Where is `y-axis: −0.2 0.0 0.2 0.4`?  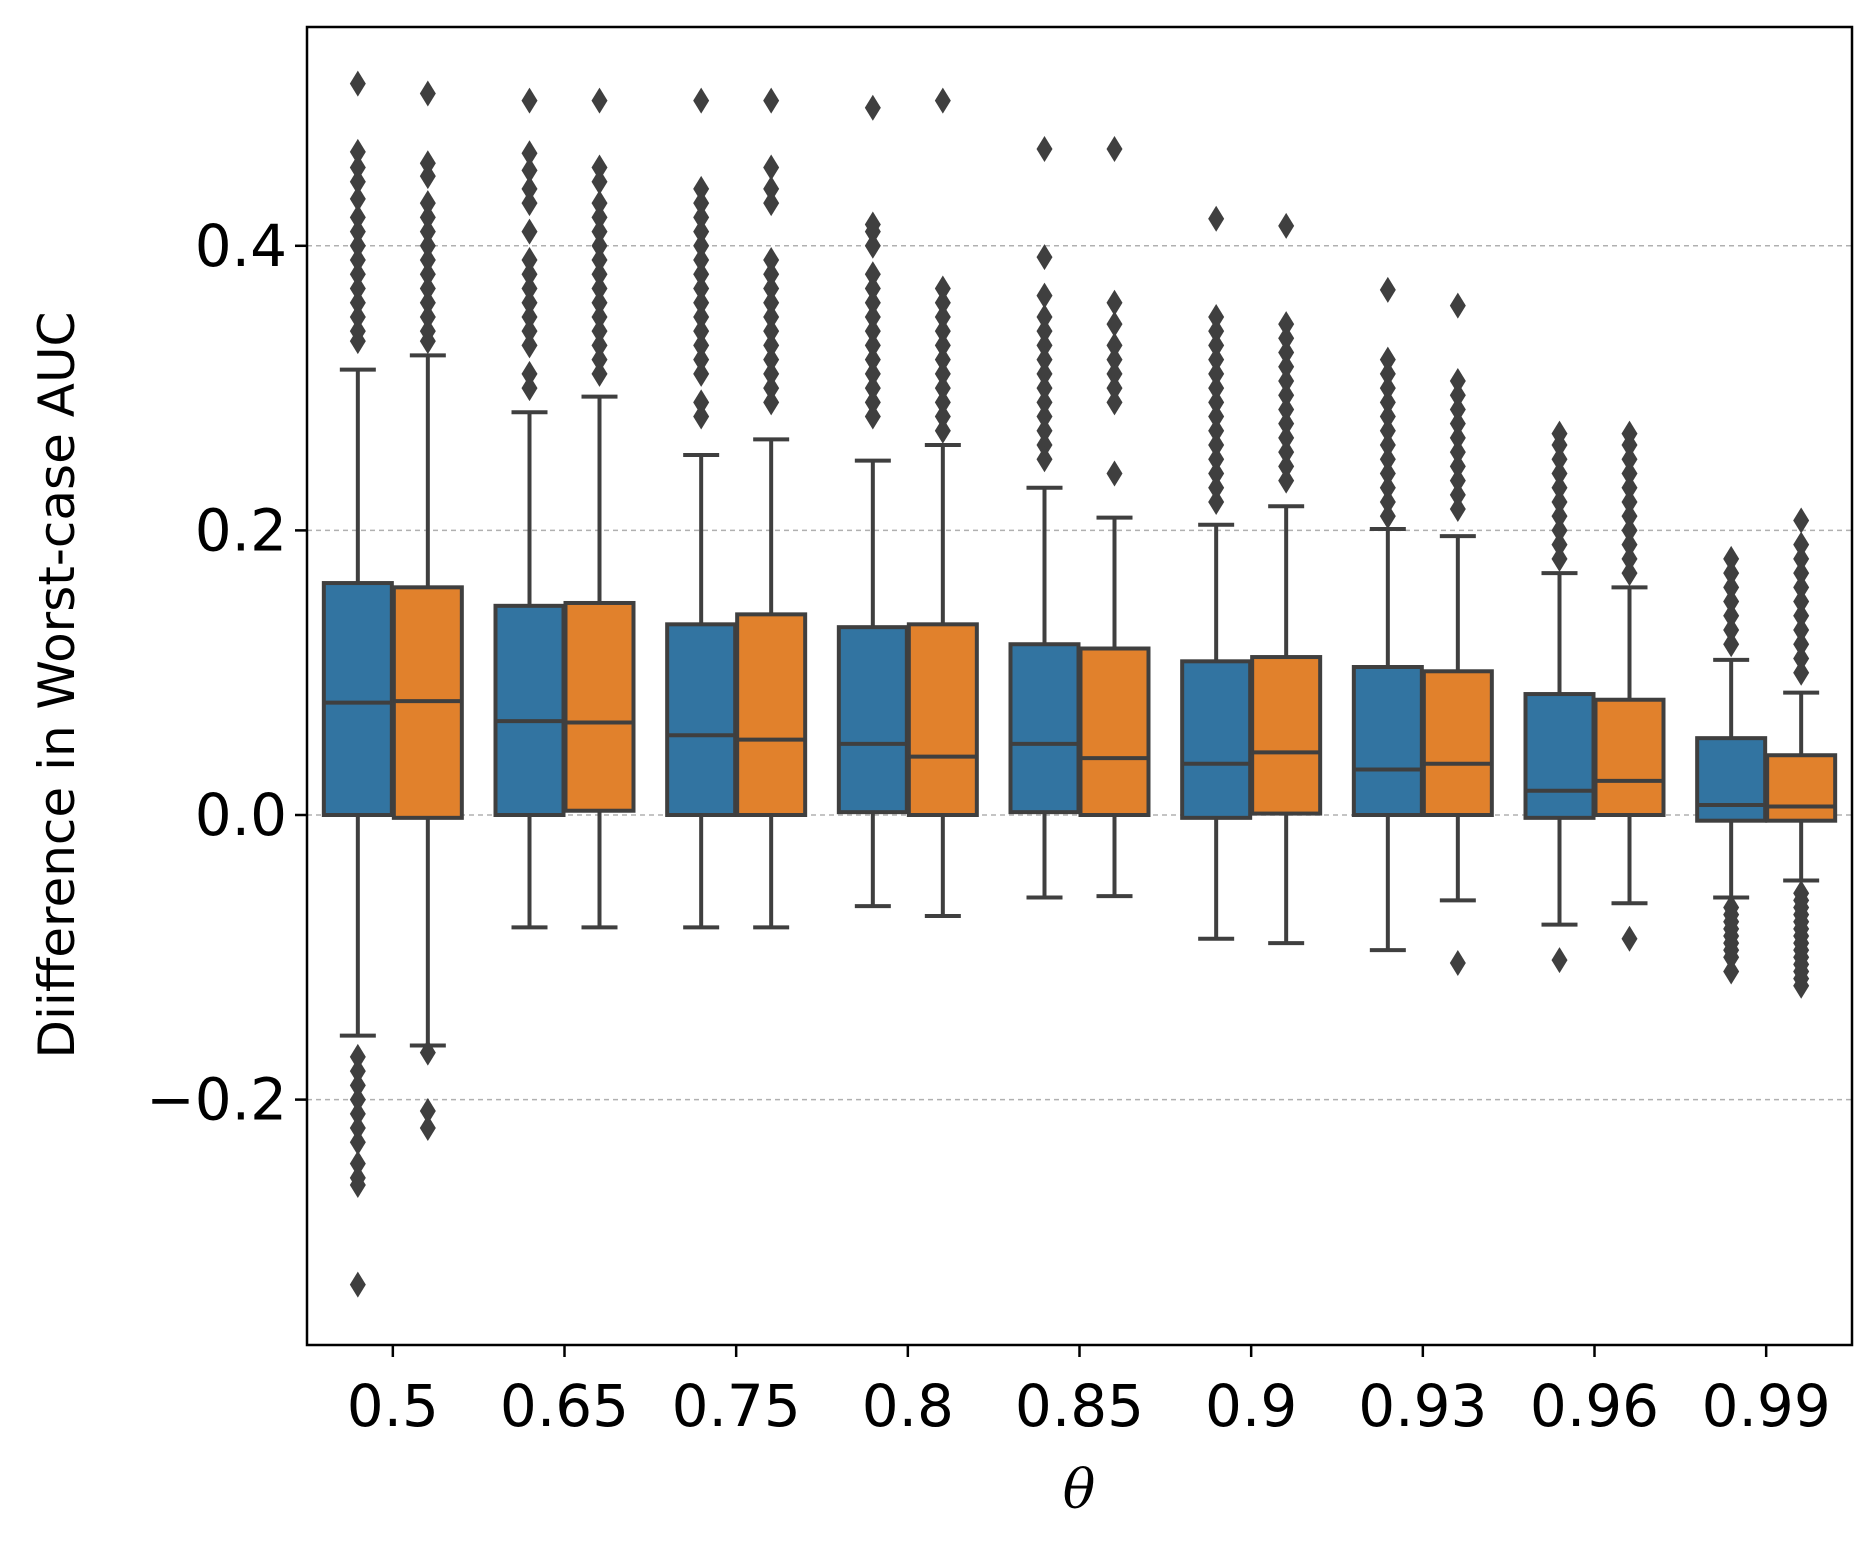
y-axis: −0.2 0.0 0.2 0.4 is located at coordinates (226, 673).